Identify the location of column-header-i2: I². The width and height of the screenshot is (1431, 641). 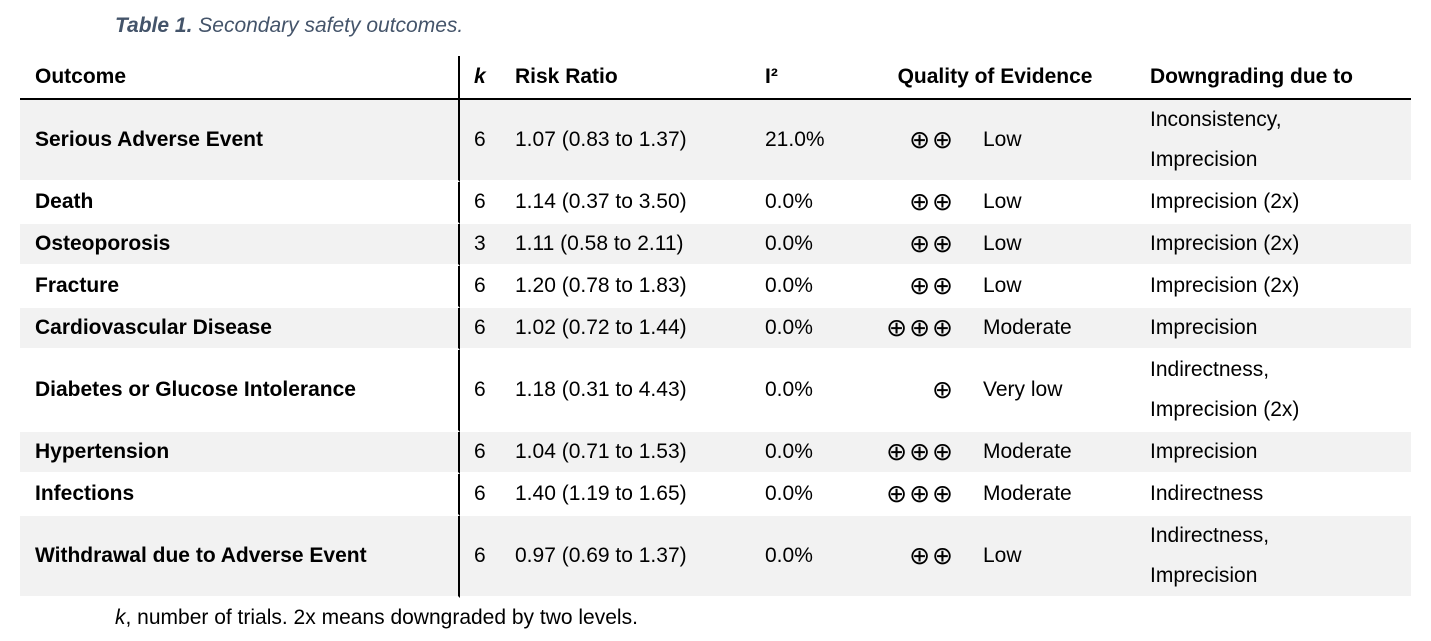
(807, 78).